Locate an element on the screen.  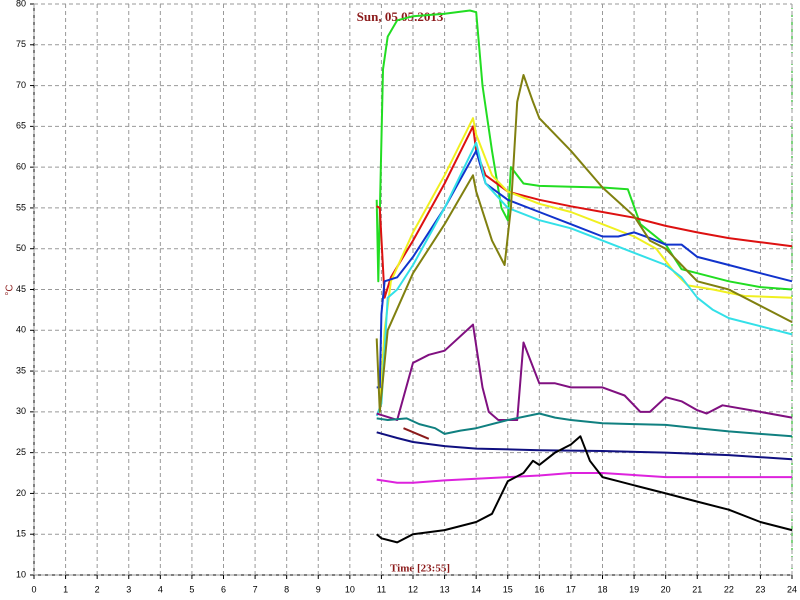
chart-title: Sun, 05.05.2013 is located at coordinates (400, 16).